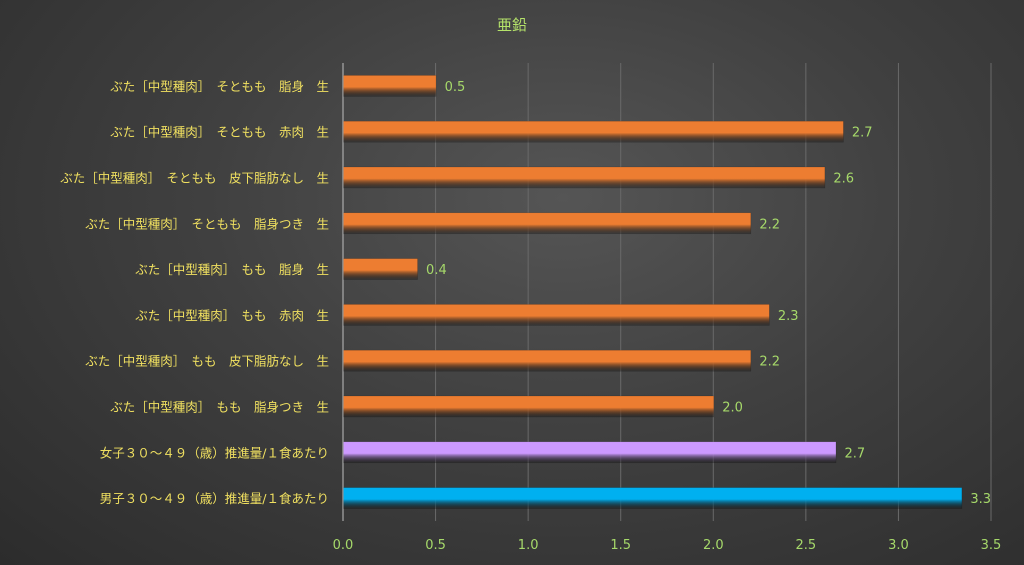 This screenshot has width=1024, height=565. Describe the element at coordinates (214, 452) in the screenshot. I see `category-label: 女子３０～４９（歳）推進量/１食あたり` at that location.